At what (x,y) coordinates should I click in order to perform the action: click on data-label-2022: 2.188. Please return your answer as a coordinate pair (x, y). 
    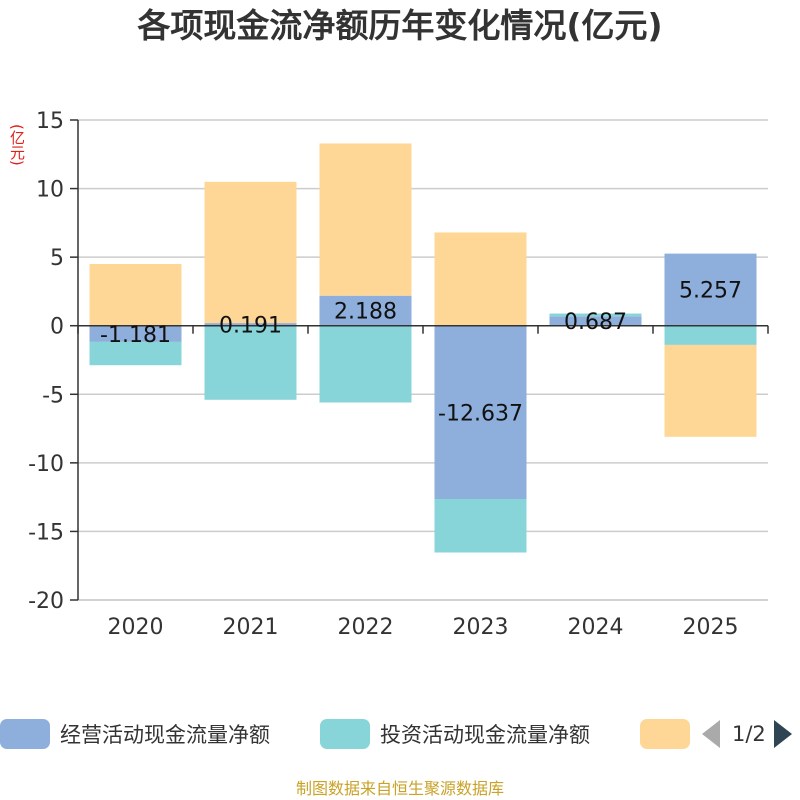
    Looking at the image, I should click on (365, 312).